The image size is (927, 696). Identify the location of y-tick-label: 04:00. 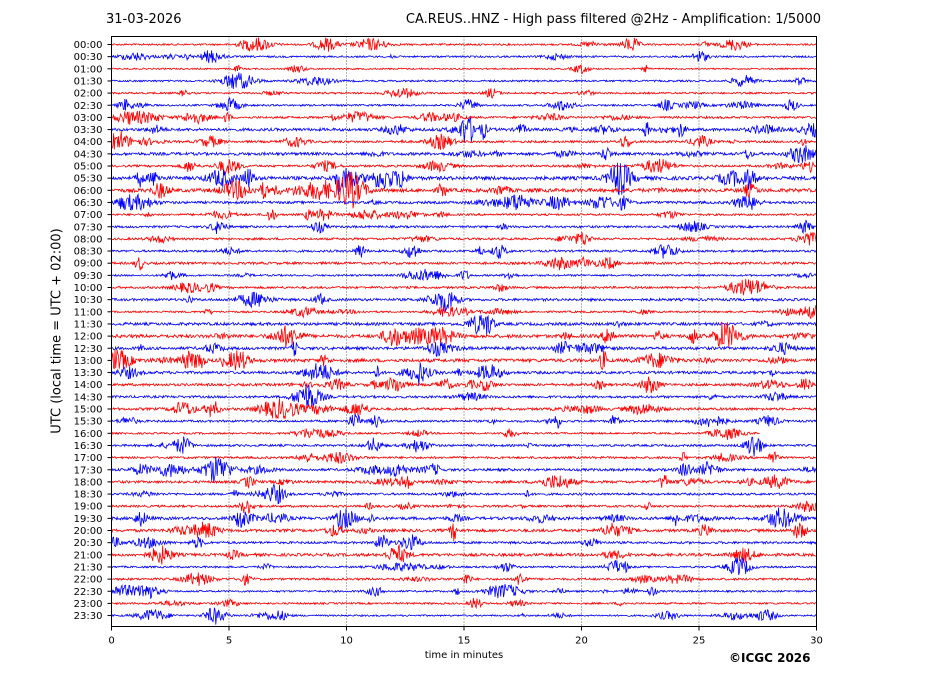
(88, 142).